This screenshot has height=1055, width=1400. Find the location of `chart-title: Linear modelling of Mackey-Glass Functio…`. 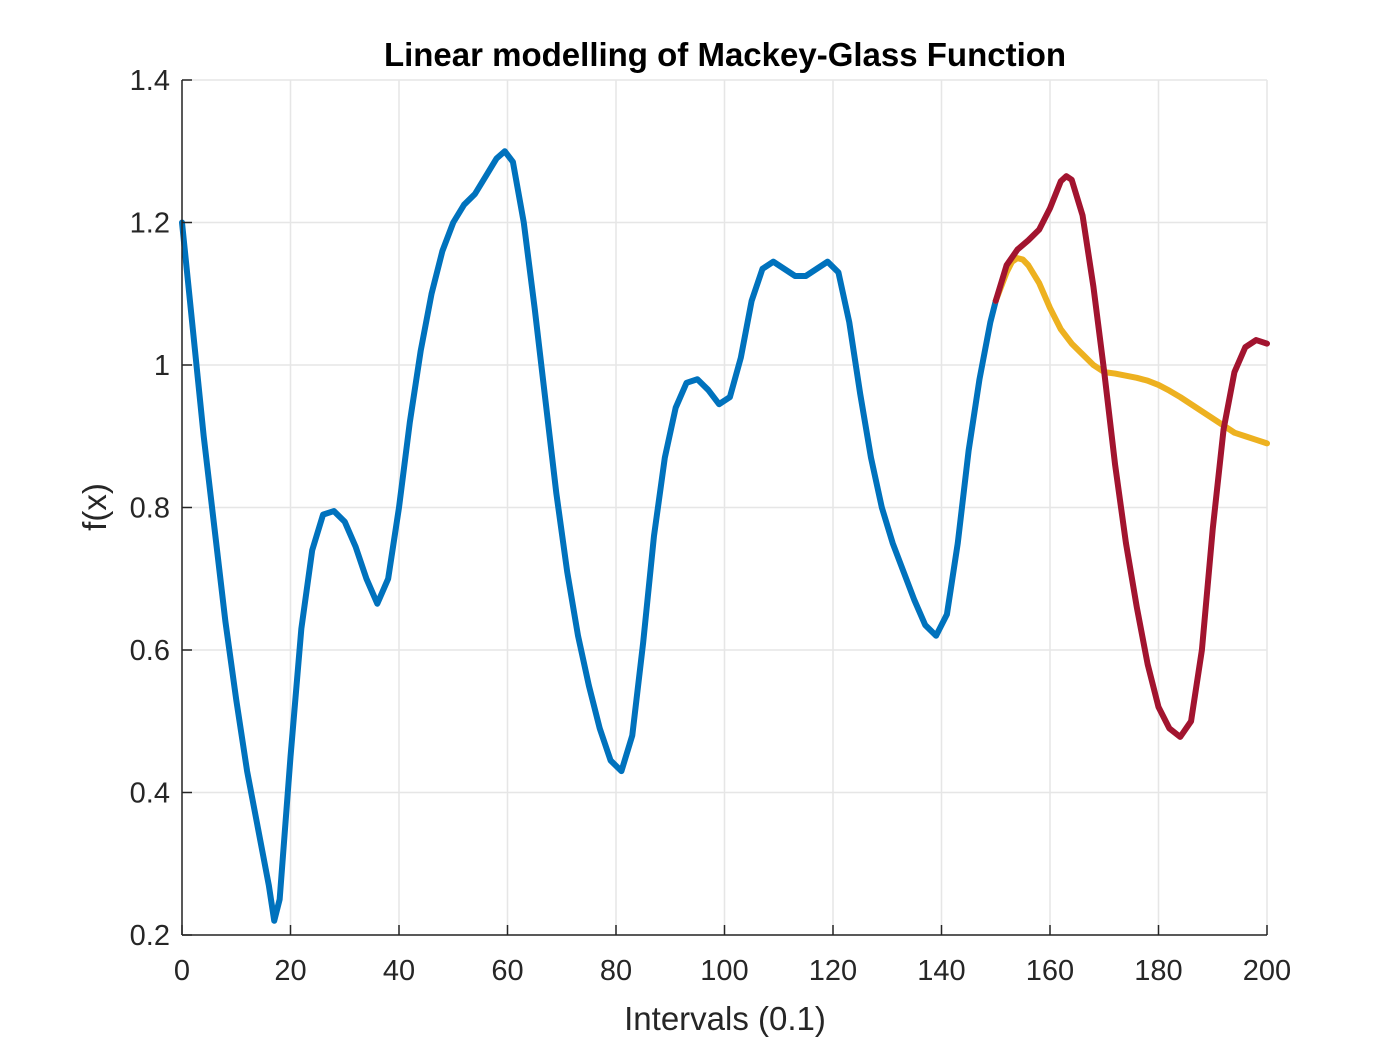

chart-title: Linear modelling of Mackey-Glass Functio… is located at coordinates (725, 54).